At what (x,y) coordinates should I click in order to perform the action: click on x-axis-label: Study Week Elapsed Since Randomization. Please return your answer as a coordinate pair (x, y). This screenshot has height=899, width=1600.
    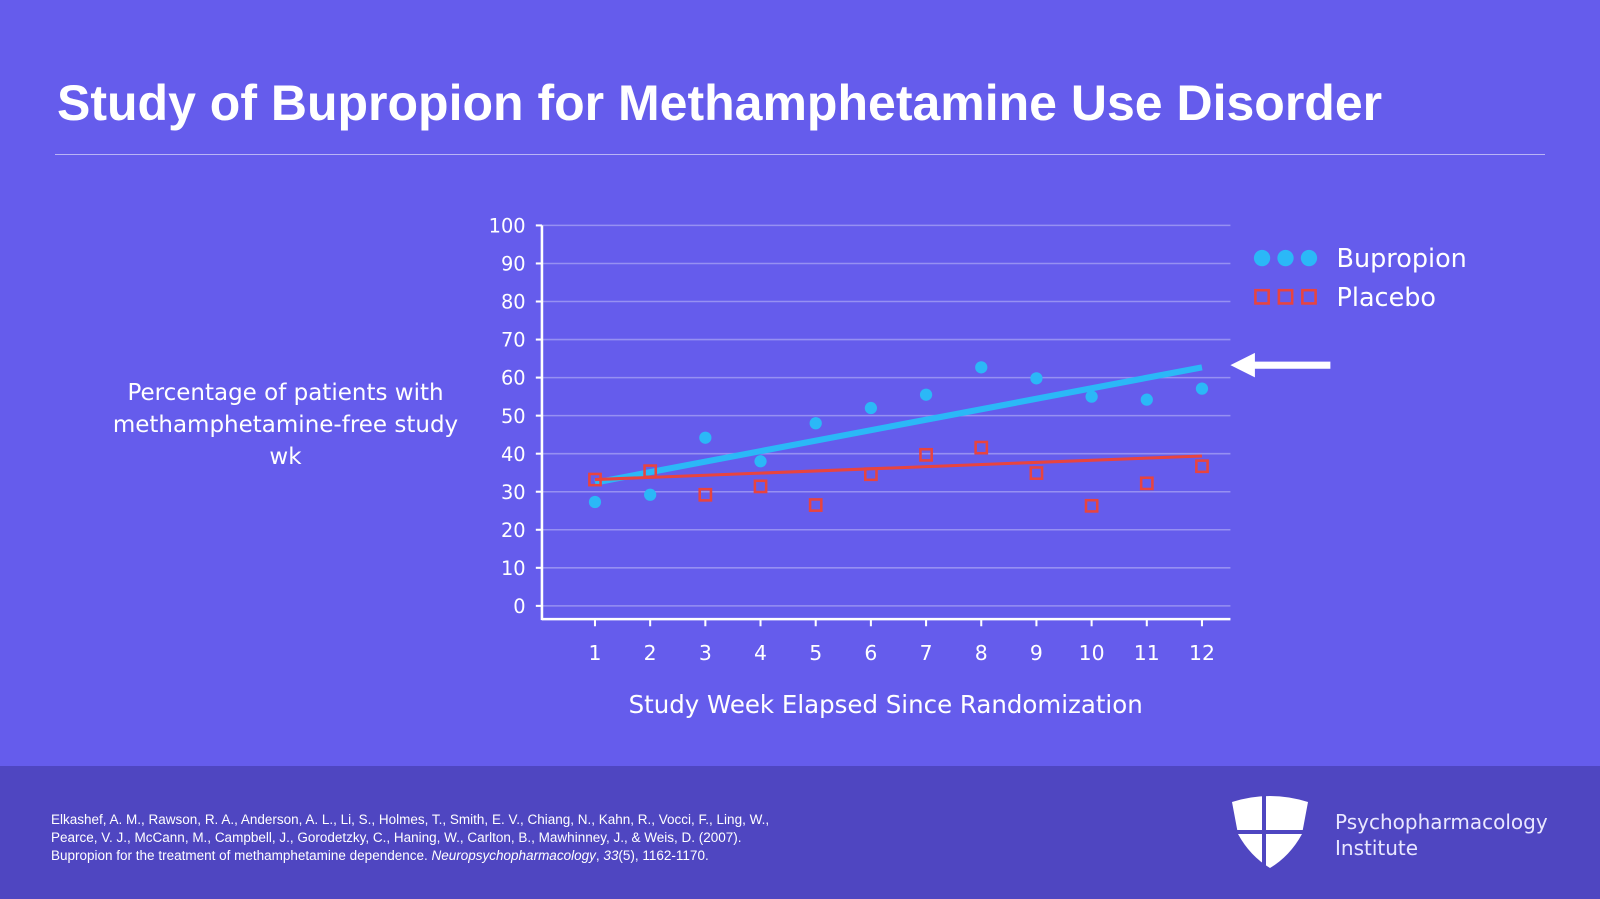
    Looking at the image, I should click on (886, 704).